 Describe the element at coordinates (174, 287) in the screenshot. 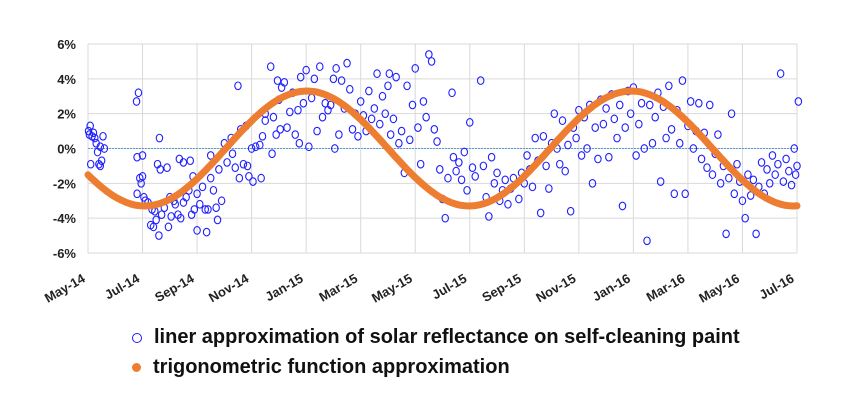

I see `x-tick-label: Sep-14` at that location.